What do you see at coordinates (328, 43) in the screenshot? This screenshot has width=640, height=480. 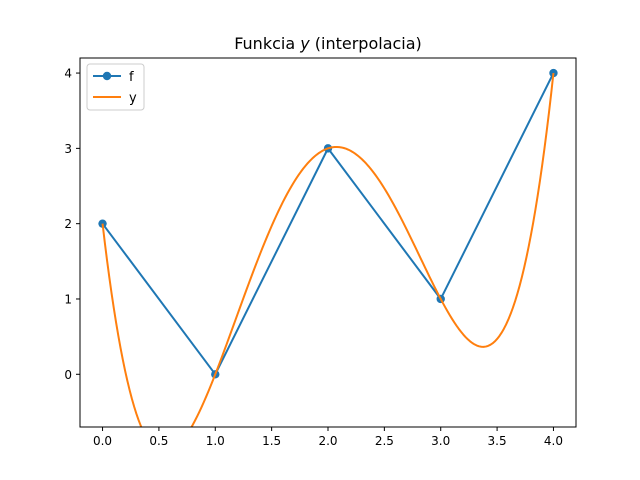 I see `chart-title: Funkcia y (interpolacia)` at bounding box center [328, 43].